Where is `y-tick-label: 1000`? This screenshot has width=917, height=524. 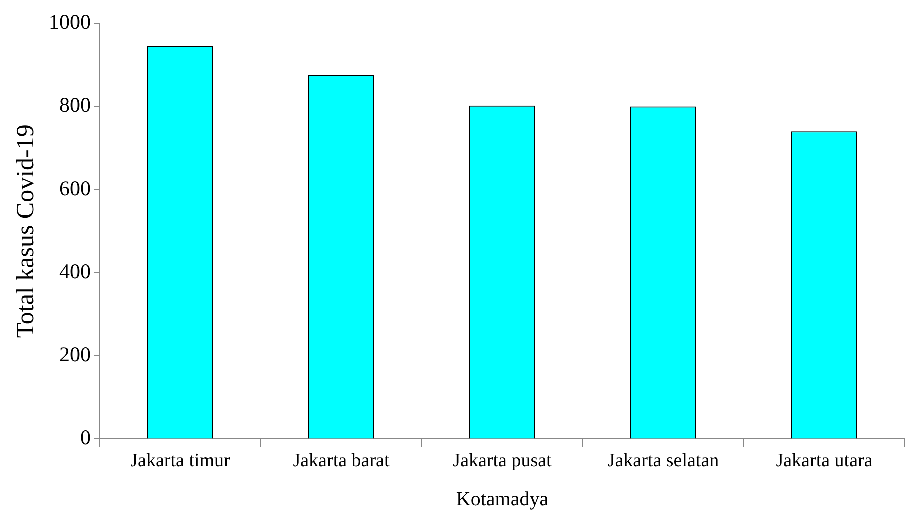
y-tick-label: 1000 is located at coordinates (70, 22).